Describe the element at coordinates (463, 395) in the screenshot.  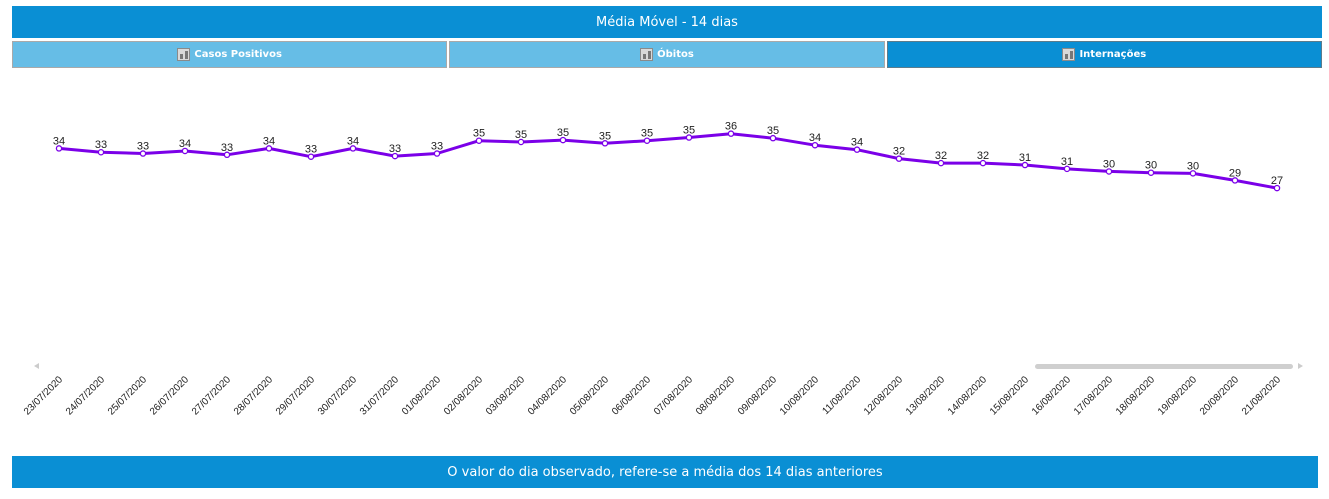
I see `x-tick-label: 02/08/2020` at that location.